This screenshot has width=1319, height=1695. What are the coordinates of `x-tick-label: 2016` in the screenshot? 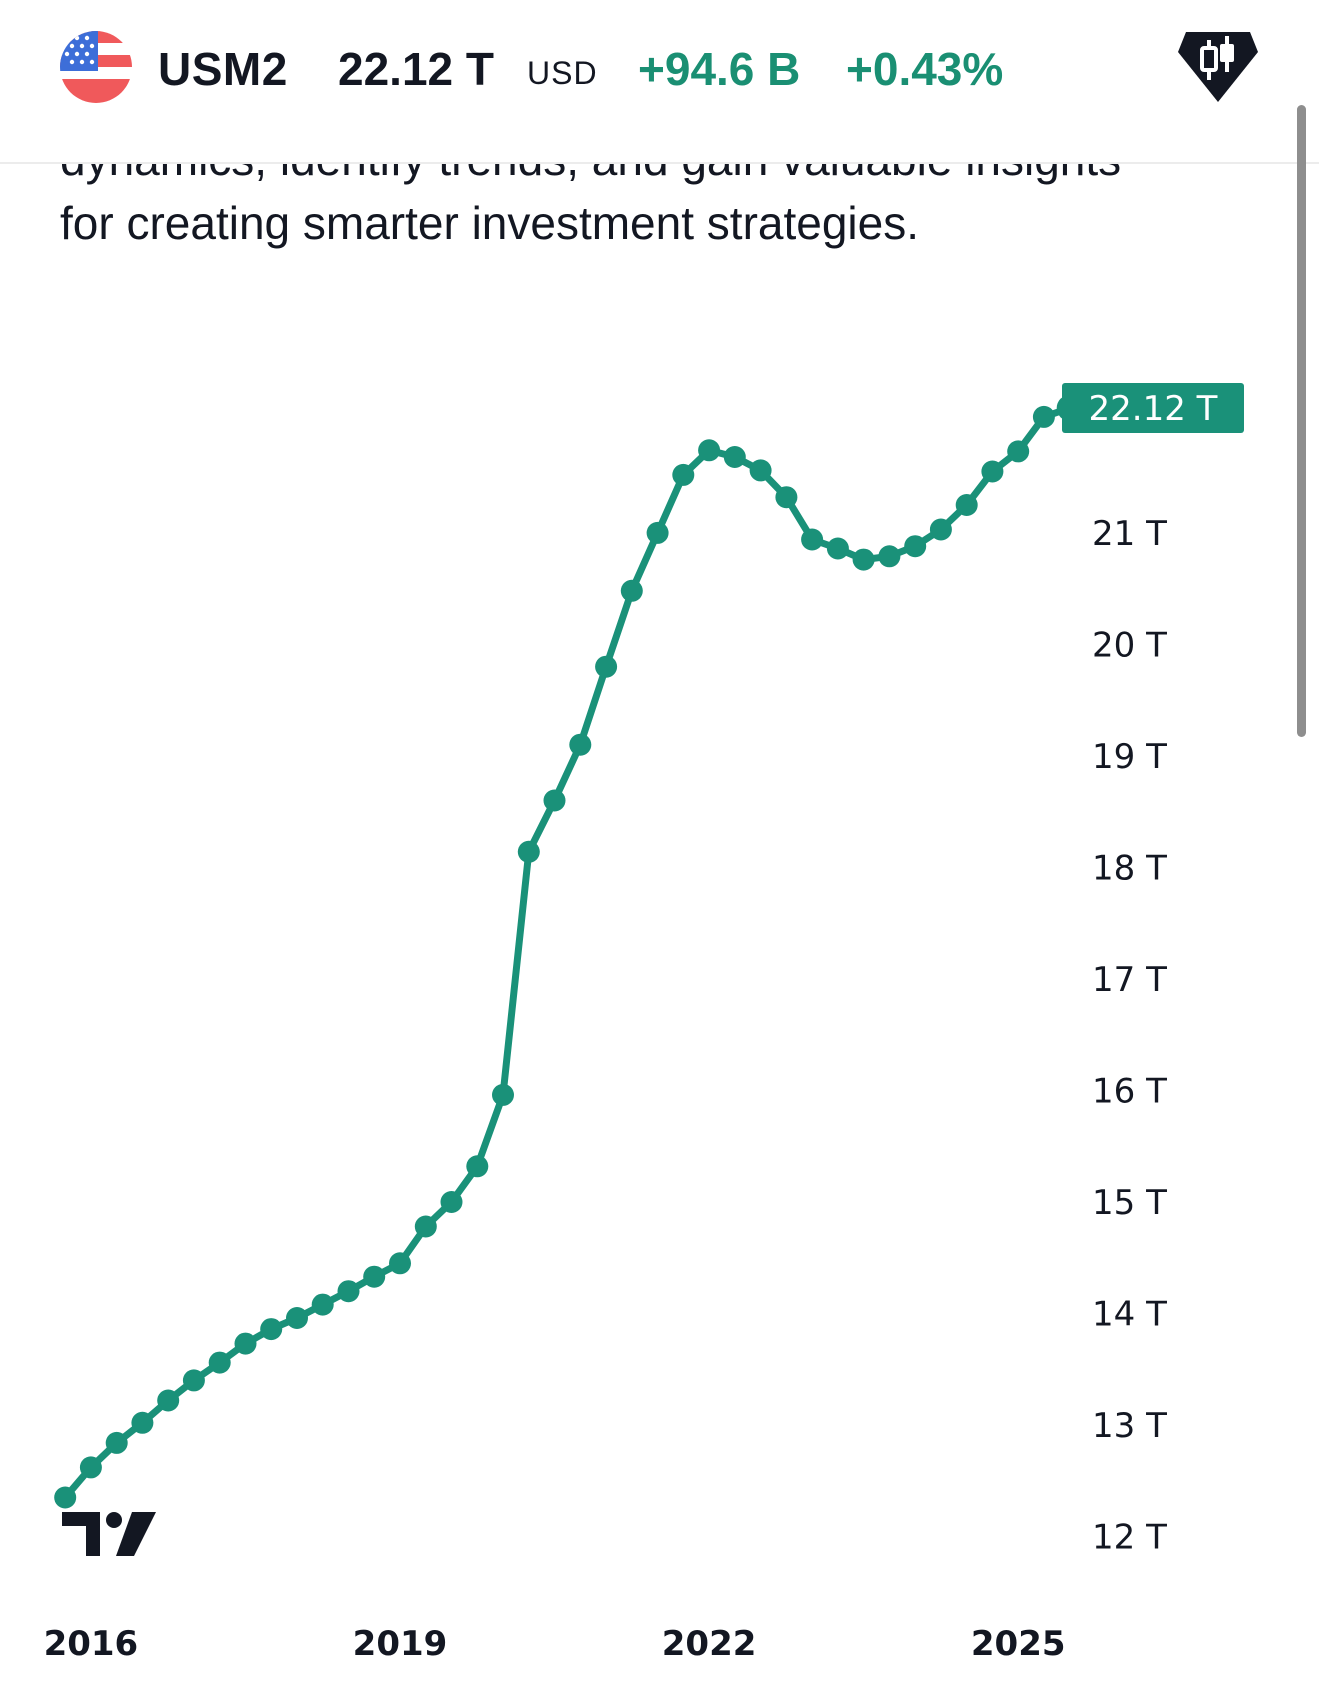 It's located at (91, 1644).